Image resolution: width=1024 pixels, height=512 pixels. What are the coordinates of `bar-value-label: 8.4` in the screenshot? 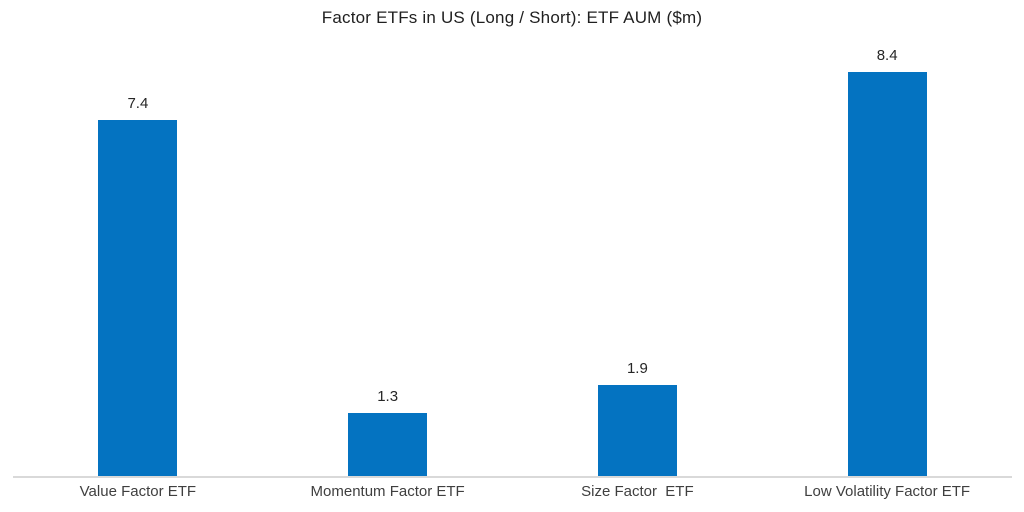 It's located at (887, 55).